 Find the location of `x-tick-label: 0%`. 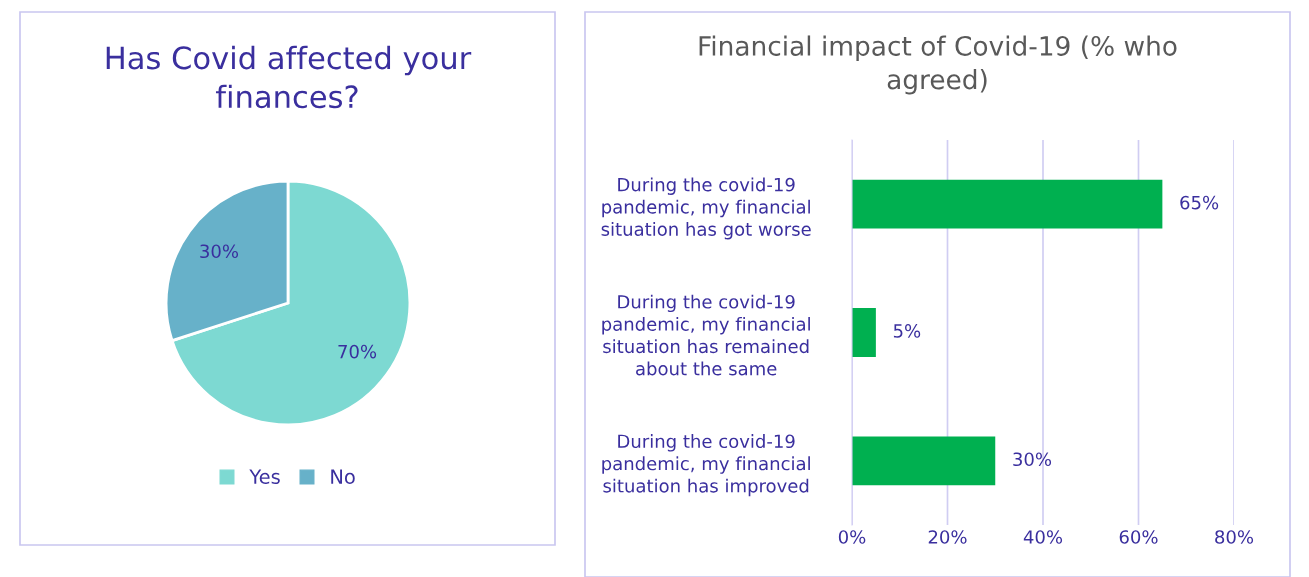

x-tick-label: 0% is located at coordinates (852, 537).